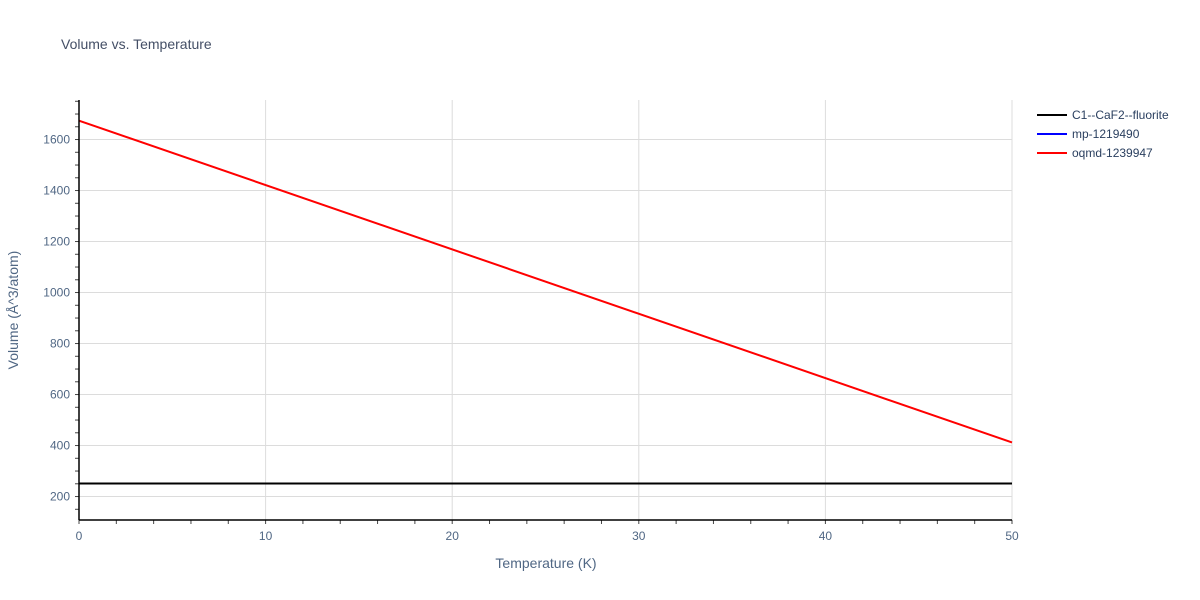  What do you see at coordinates (826, 536) in the screenshot?
I see `x-tick-label: 40` at bounding box center [826, 536].